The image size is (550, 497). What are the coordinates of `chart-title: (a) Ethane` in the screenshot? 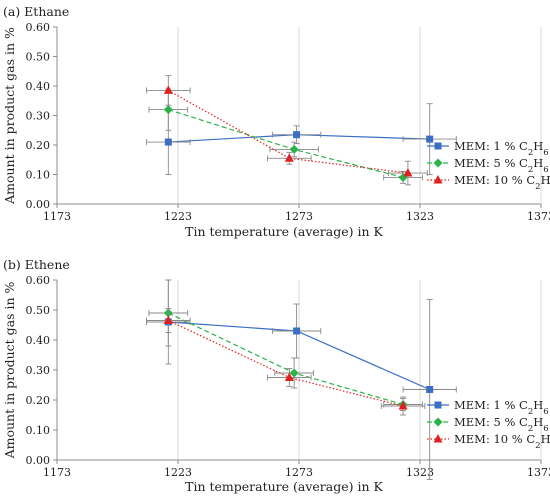 It's located at (36, 11).